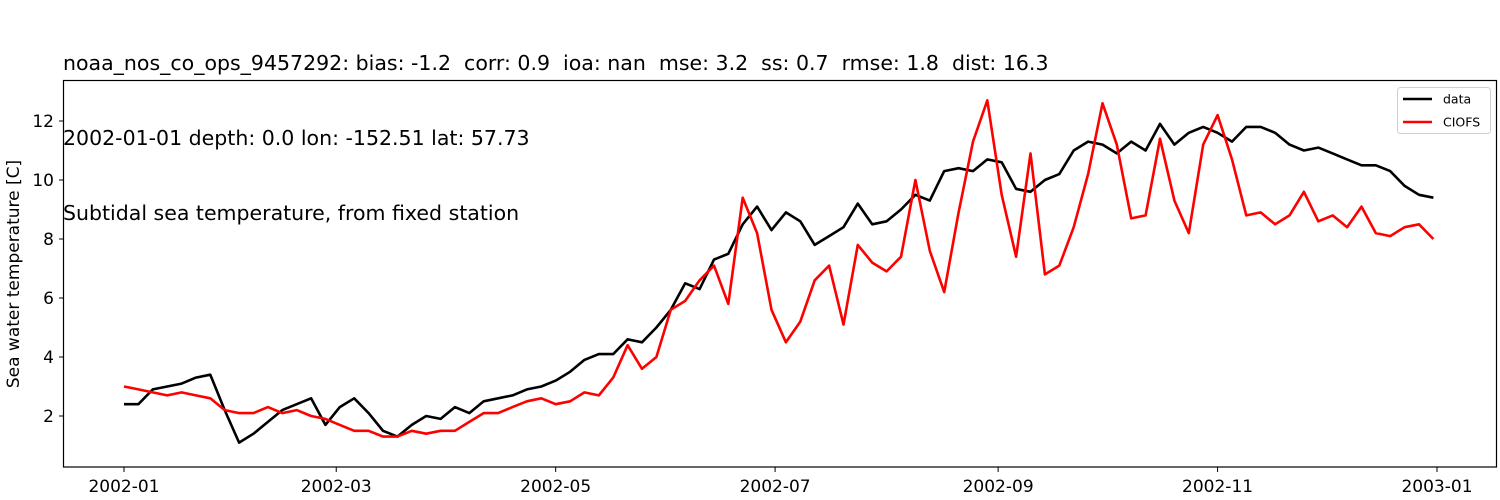 The height and width of the screenshot is (500, 1500). Describe the element at coordinates (48, 269) in the screenshot. I see `y-axis: 2 4 6 8 10 12` at that location.